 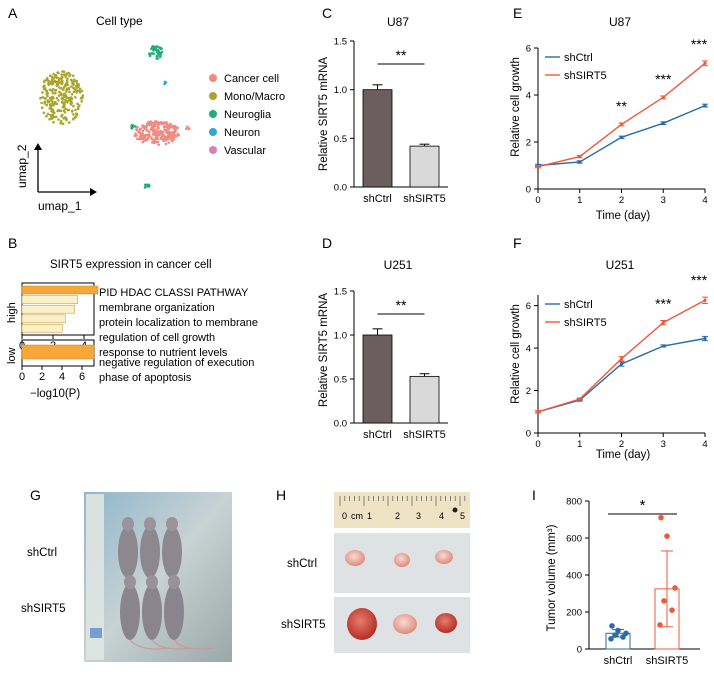 What do you see at coordinates (552, 577) in the screenshot?
I see `tumor-volume-ylabel: Tumor volume (mm³)` at bounding box center [552, 577].